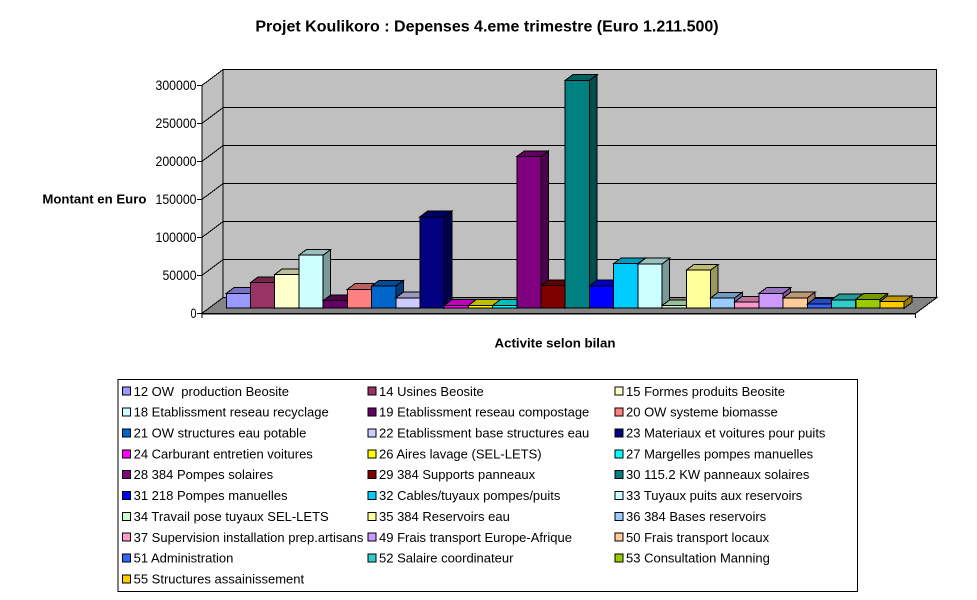 The height and width of the screenshot is (600, 977). Describe the element at coordinates (180, 275) in the screenshot. I see `svg-text: 50000` at that location.